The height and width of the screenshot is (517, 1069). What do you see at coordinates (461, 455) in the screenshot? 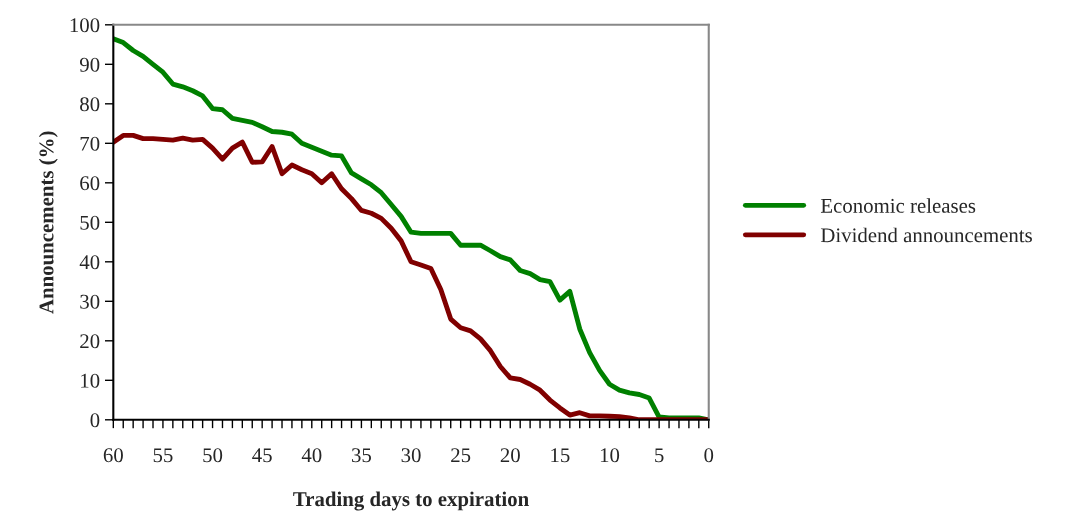
I see `x-tick-label: 25` at bounding box center [461, 455].